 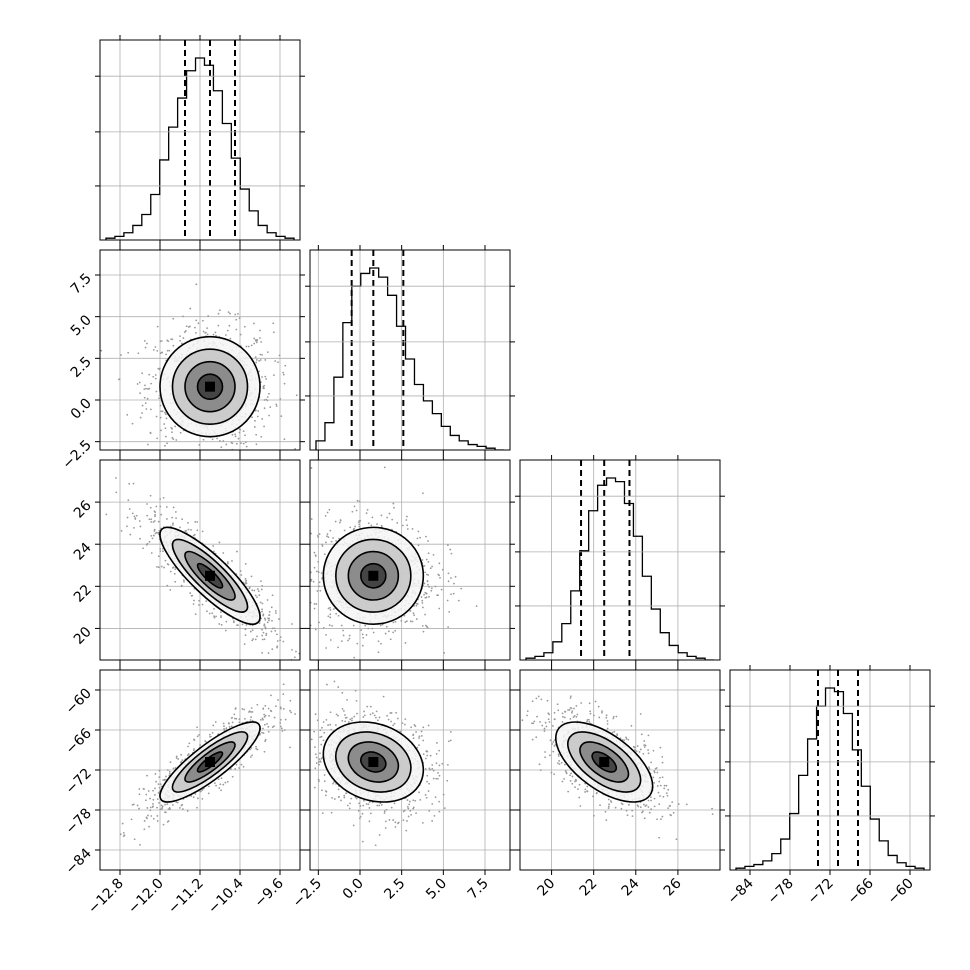 I want to click on density-peak, so click(x=210, y=386).